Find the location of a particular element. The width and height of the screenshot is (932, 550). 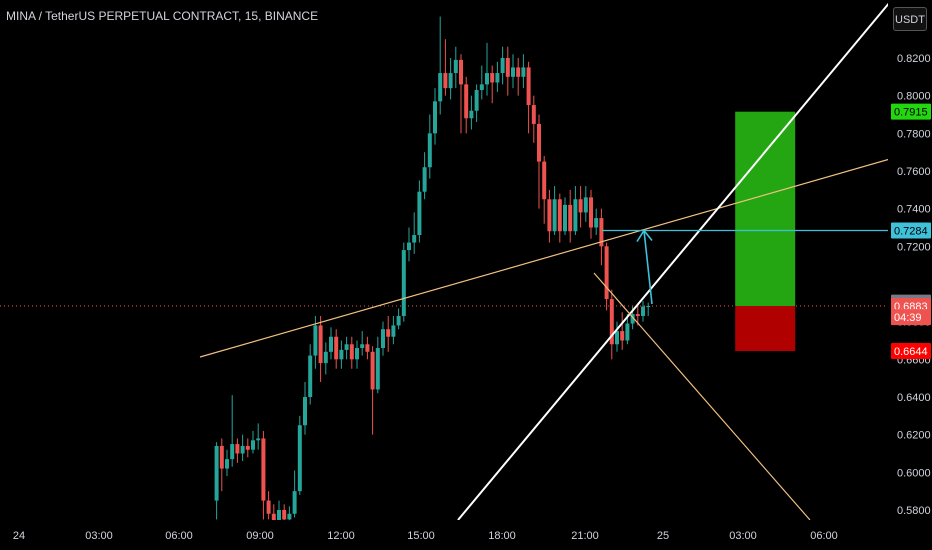

x-tick-label: 24 is located at coordinates (19, 536).